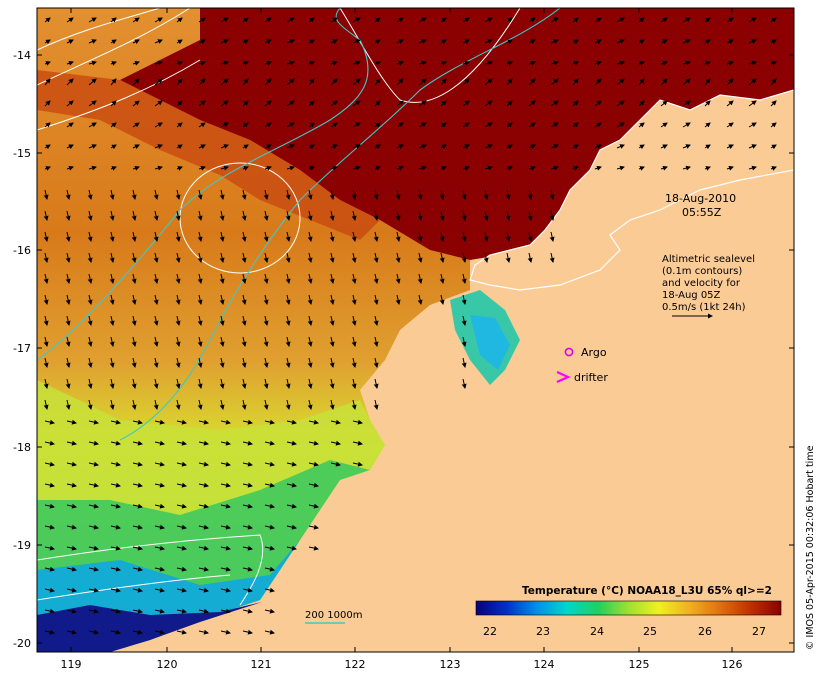  What do you see at coordinates (810, 547) in the screenshot?
I see `credit-text: © IMOS 05-Apr-2015 00:32:06 Hobart time` at bounding box center [810, 547].